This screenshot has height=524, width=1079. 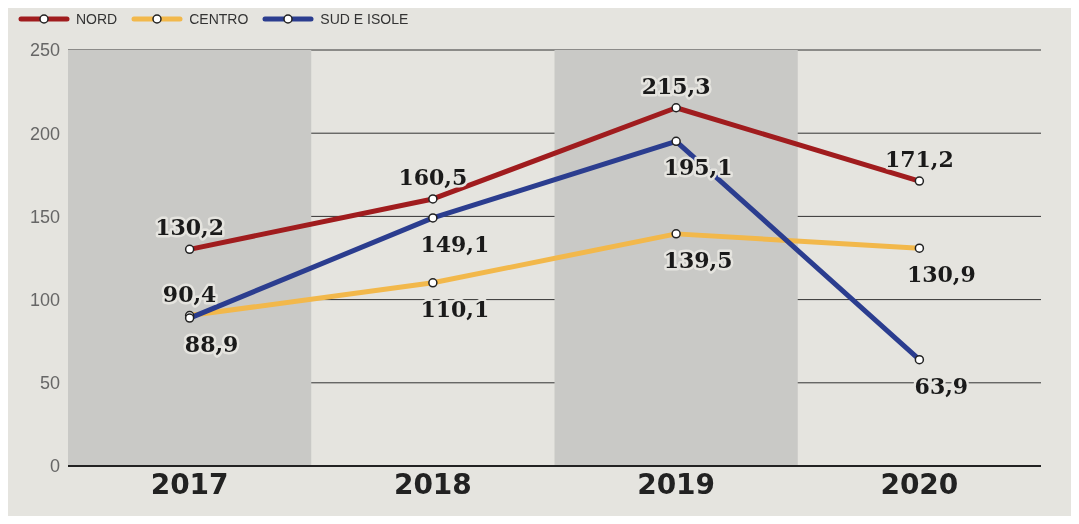 I want to click on legend-label: CENTRO, so click(x=219, y=19).